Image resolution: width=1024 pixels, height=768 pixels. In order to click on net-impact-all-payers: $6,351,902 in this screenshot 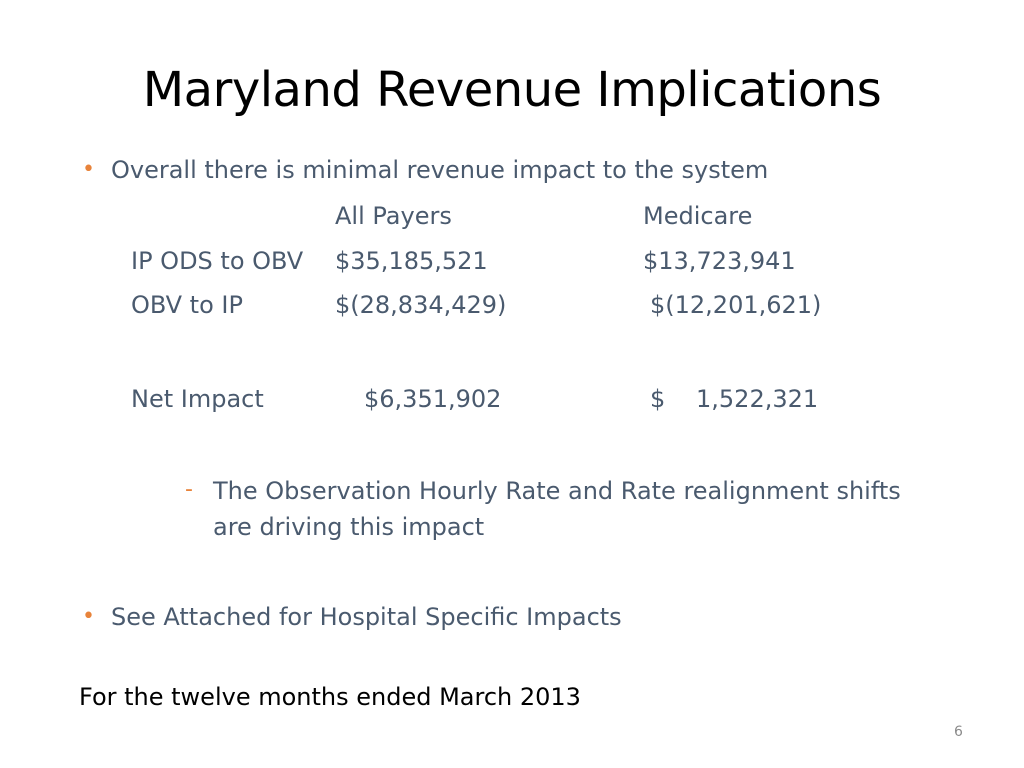, I will do `click(433, 399)`.